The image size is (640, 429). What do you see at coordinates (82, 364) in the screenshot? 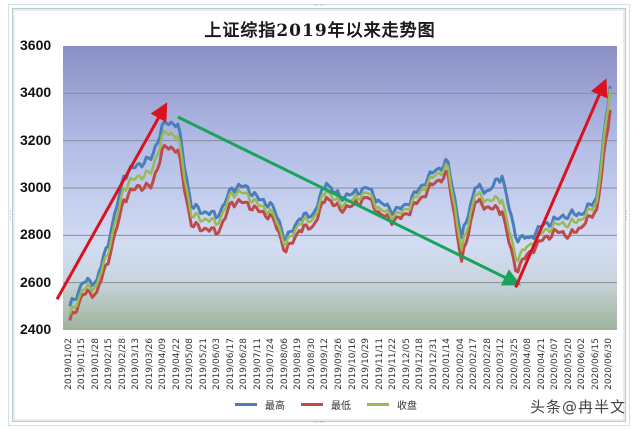
I see `x-tick-label: 2019/01/15` at bounding box center [82, 364].